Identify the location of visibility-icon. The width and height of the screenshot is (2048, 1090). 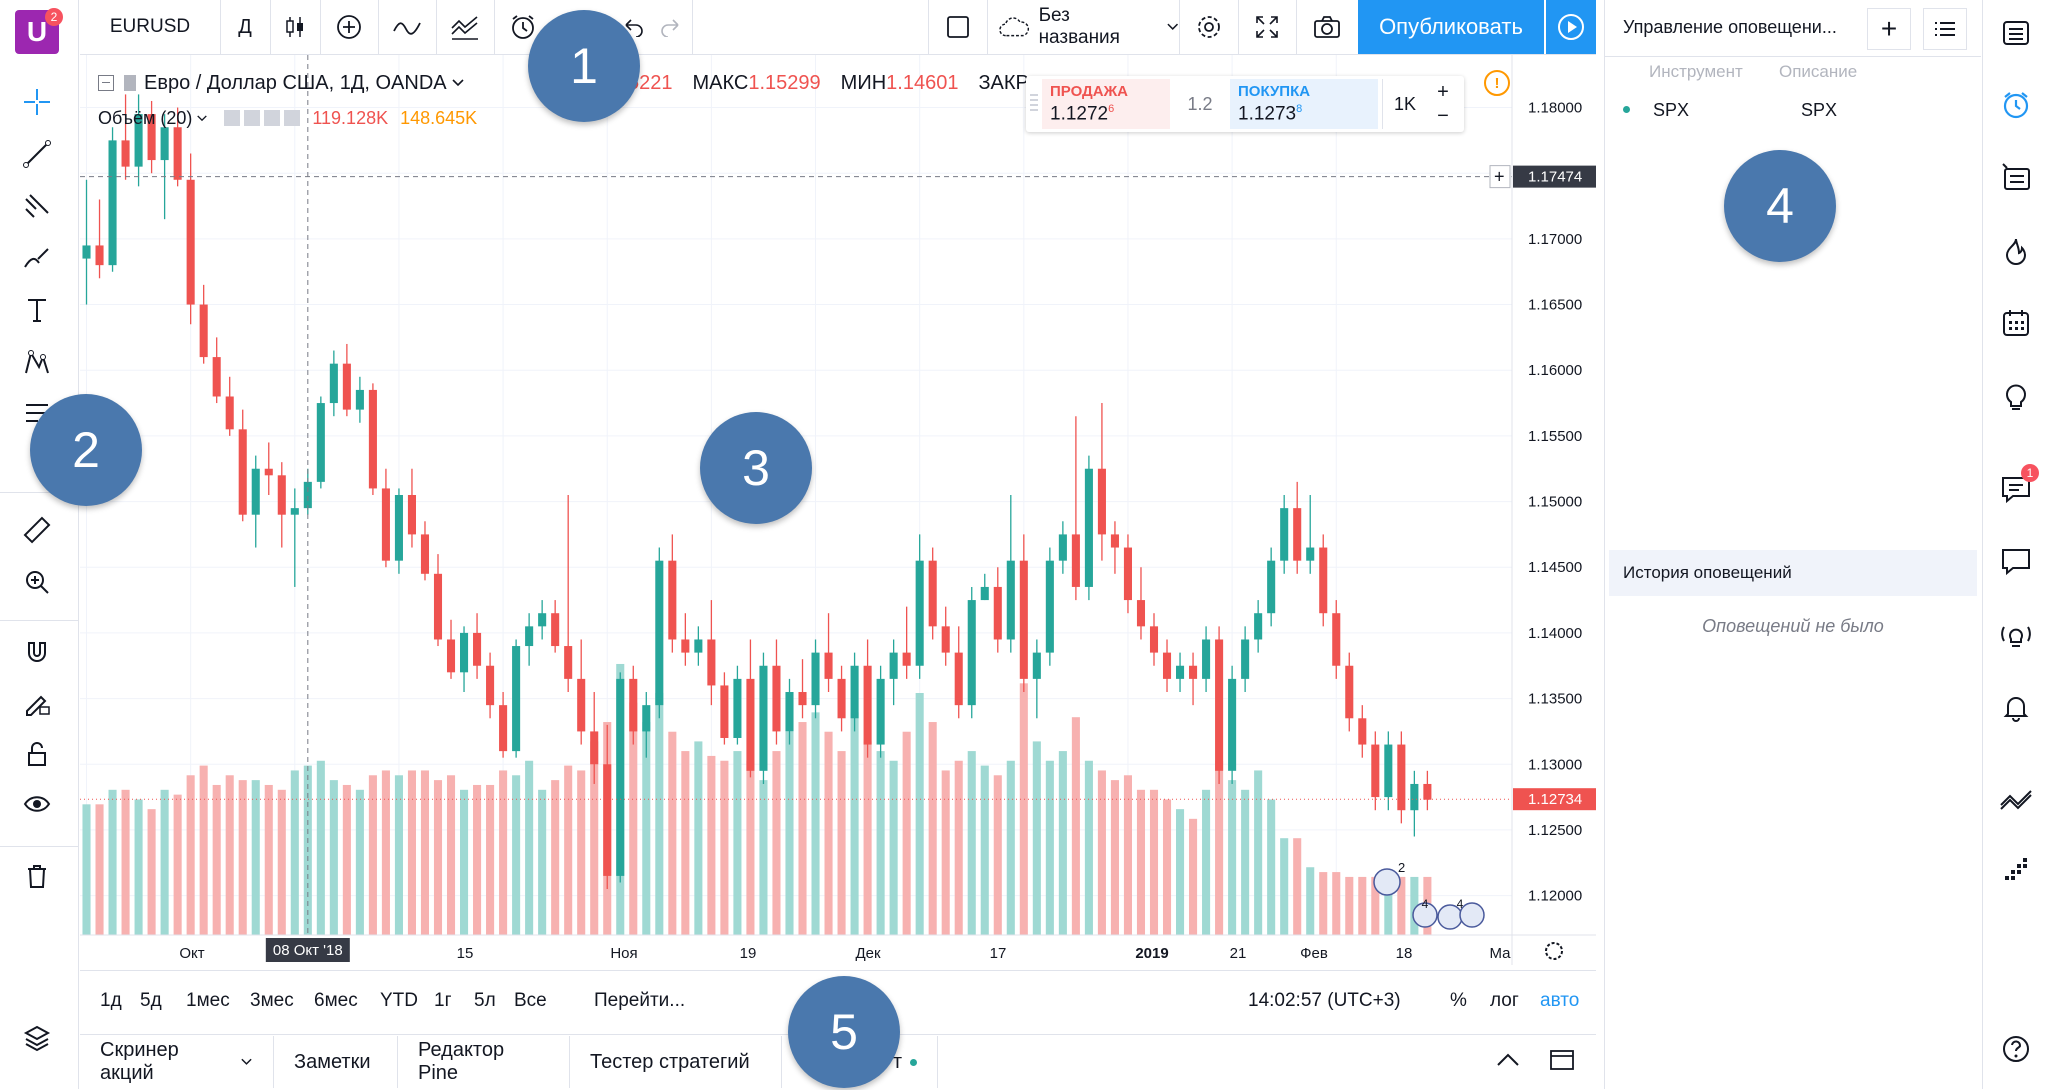
(232, 118).